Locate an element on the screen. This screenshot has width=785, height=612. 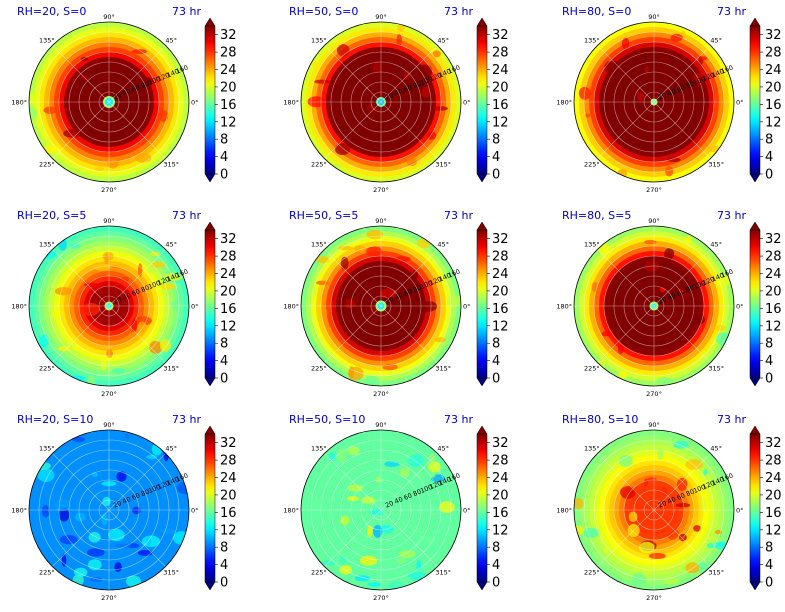
colorbar-tick-label: 8 is located at coordinates (224, 548).